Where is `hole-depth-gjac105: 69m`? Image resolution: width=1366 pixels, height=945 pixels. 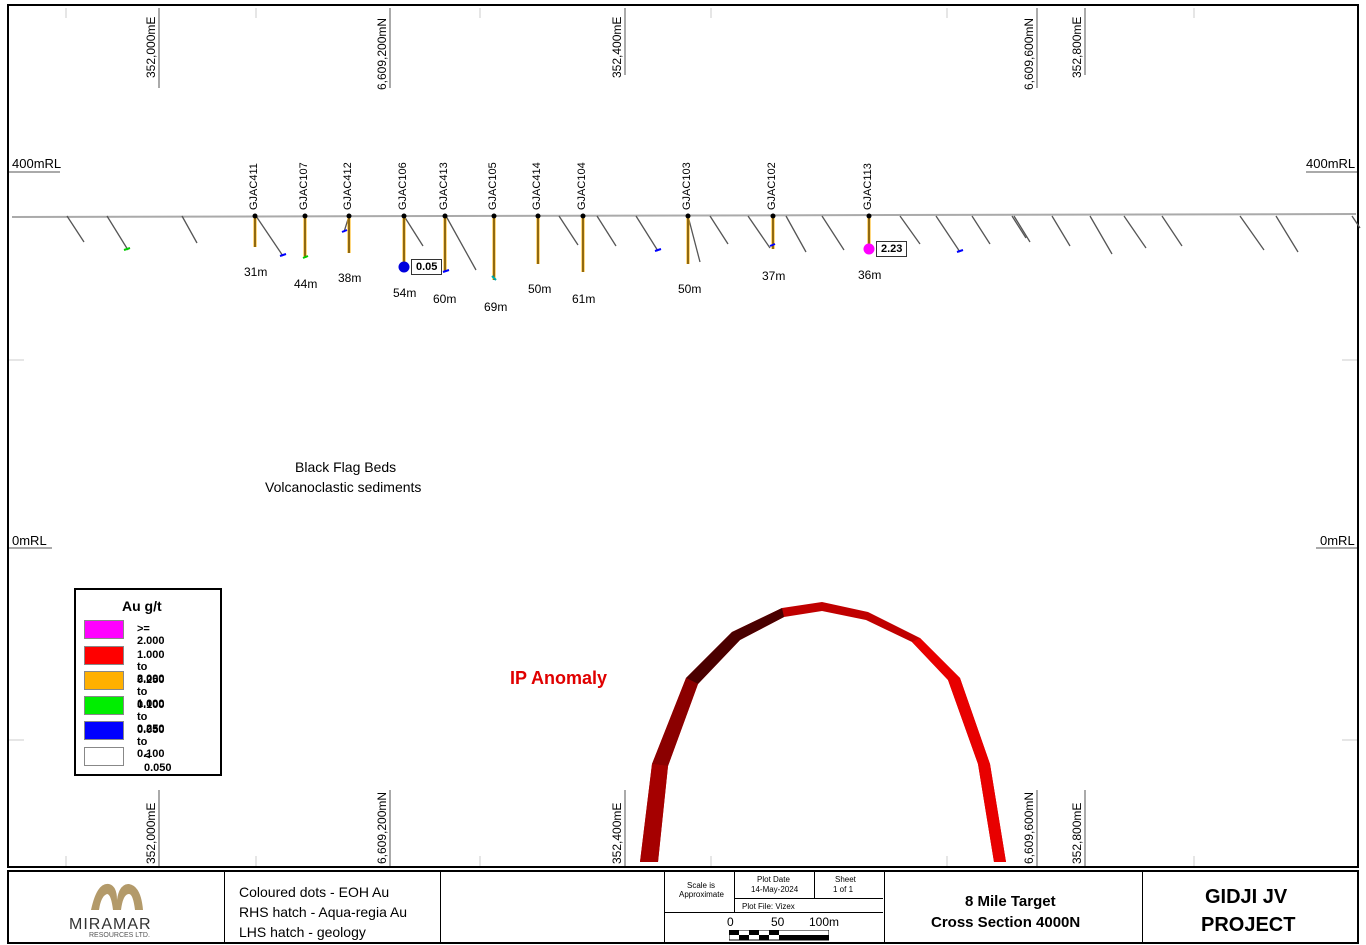 hole-depth-gjac105: 69m is located at coordinates (496, 307).